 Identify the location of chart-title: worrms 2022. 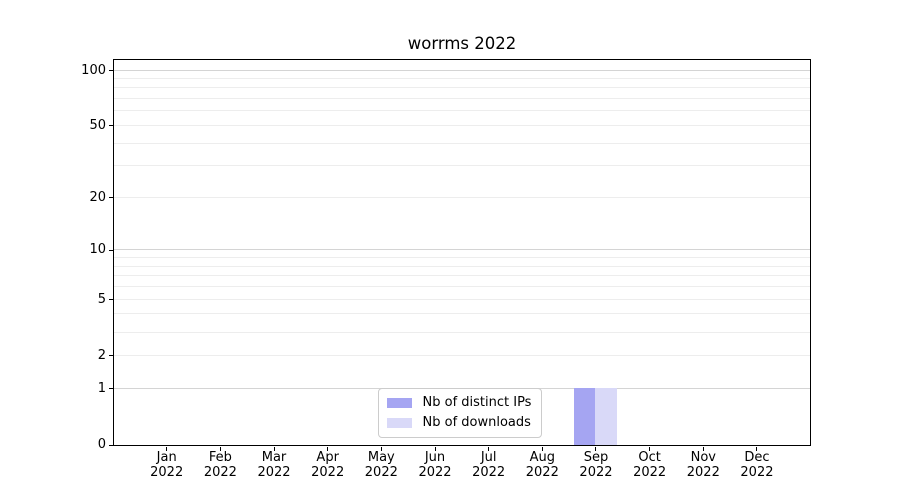
(462, 43).